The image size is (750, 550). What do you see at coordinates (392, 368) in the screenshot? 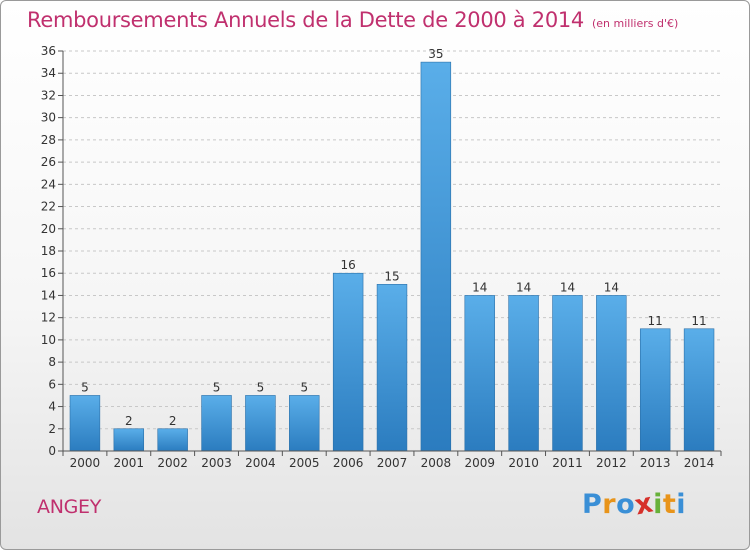
I see `bar-2007` at bounding box center [392, 368].